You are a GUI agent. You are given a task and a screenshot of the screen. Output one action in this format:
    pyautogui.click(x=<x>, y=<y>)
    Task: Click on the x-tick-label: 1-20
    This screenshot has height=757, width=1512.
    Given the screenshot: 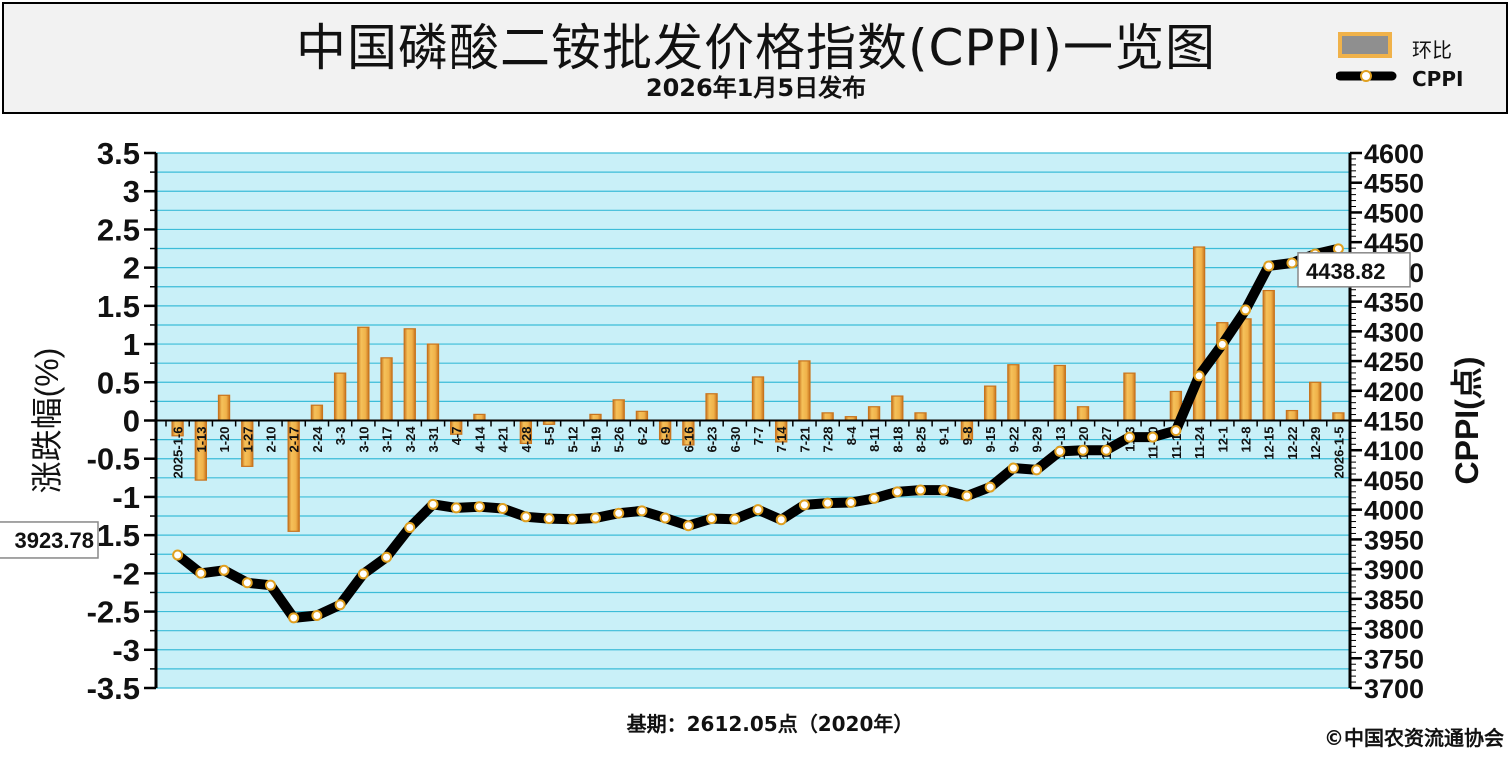 What is the action you would take?
    pyautogui.click(x=224, y=440)
    